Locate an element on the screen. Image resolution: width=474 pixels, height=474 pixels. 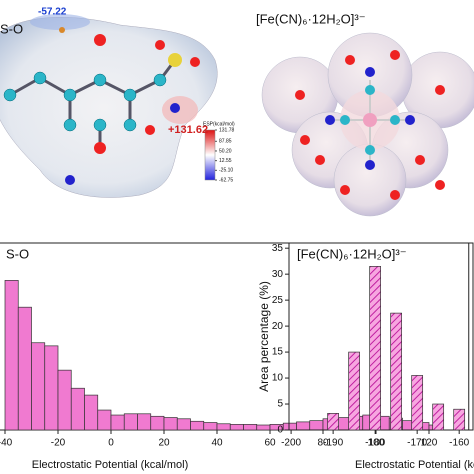
x-tick-label: -160 is located at coordinates (459, 443).